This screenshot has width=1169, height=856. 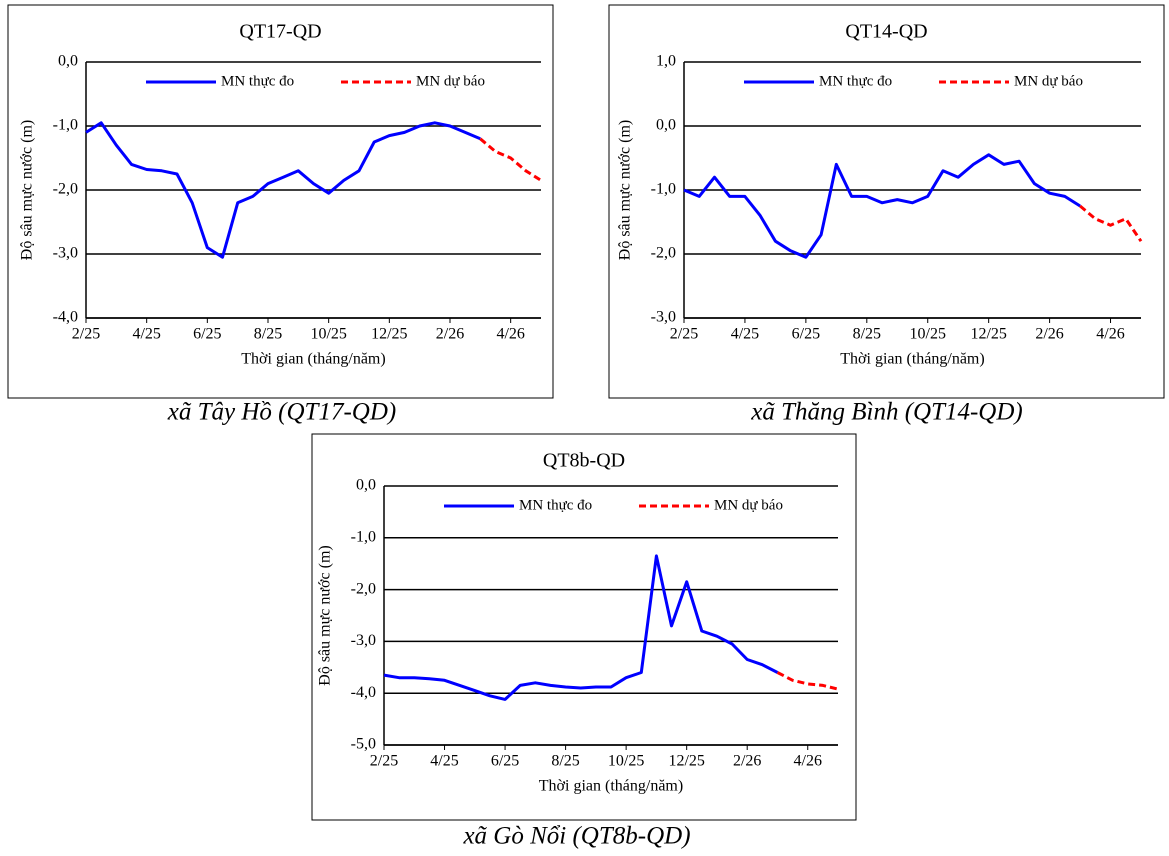 I want to click on chart-title: QT8b-QD, so click(x=584, y=461).